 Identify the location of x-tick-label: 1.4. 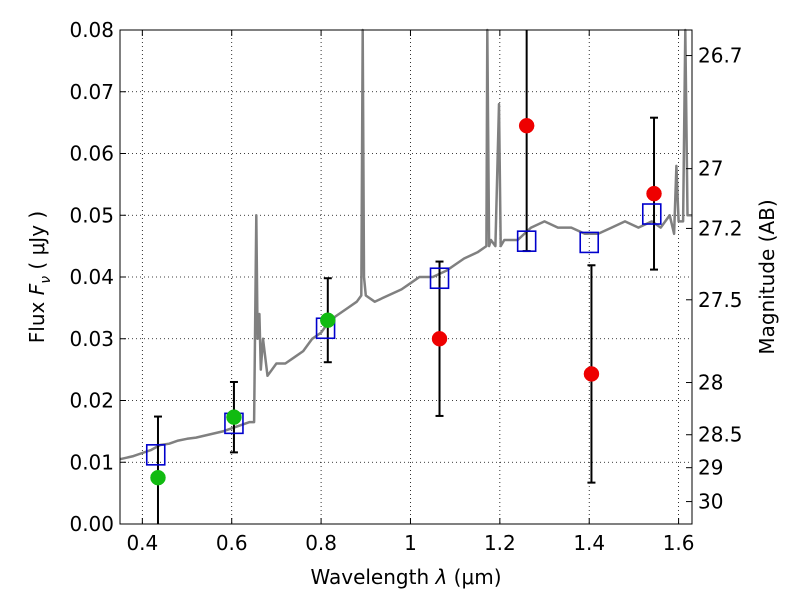
(589, 543).